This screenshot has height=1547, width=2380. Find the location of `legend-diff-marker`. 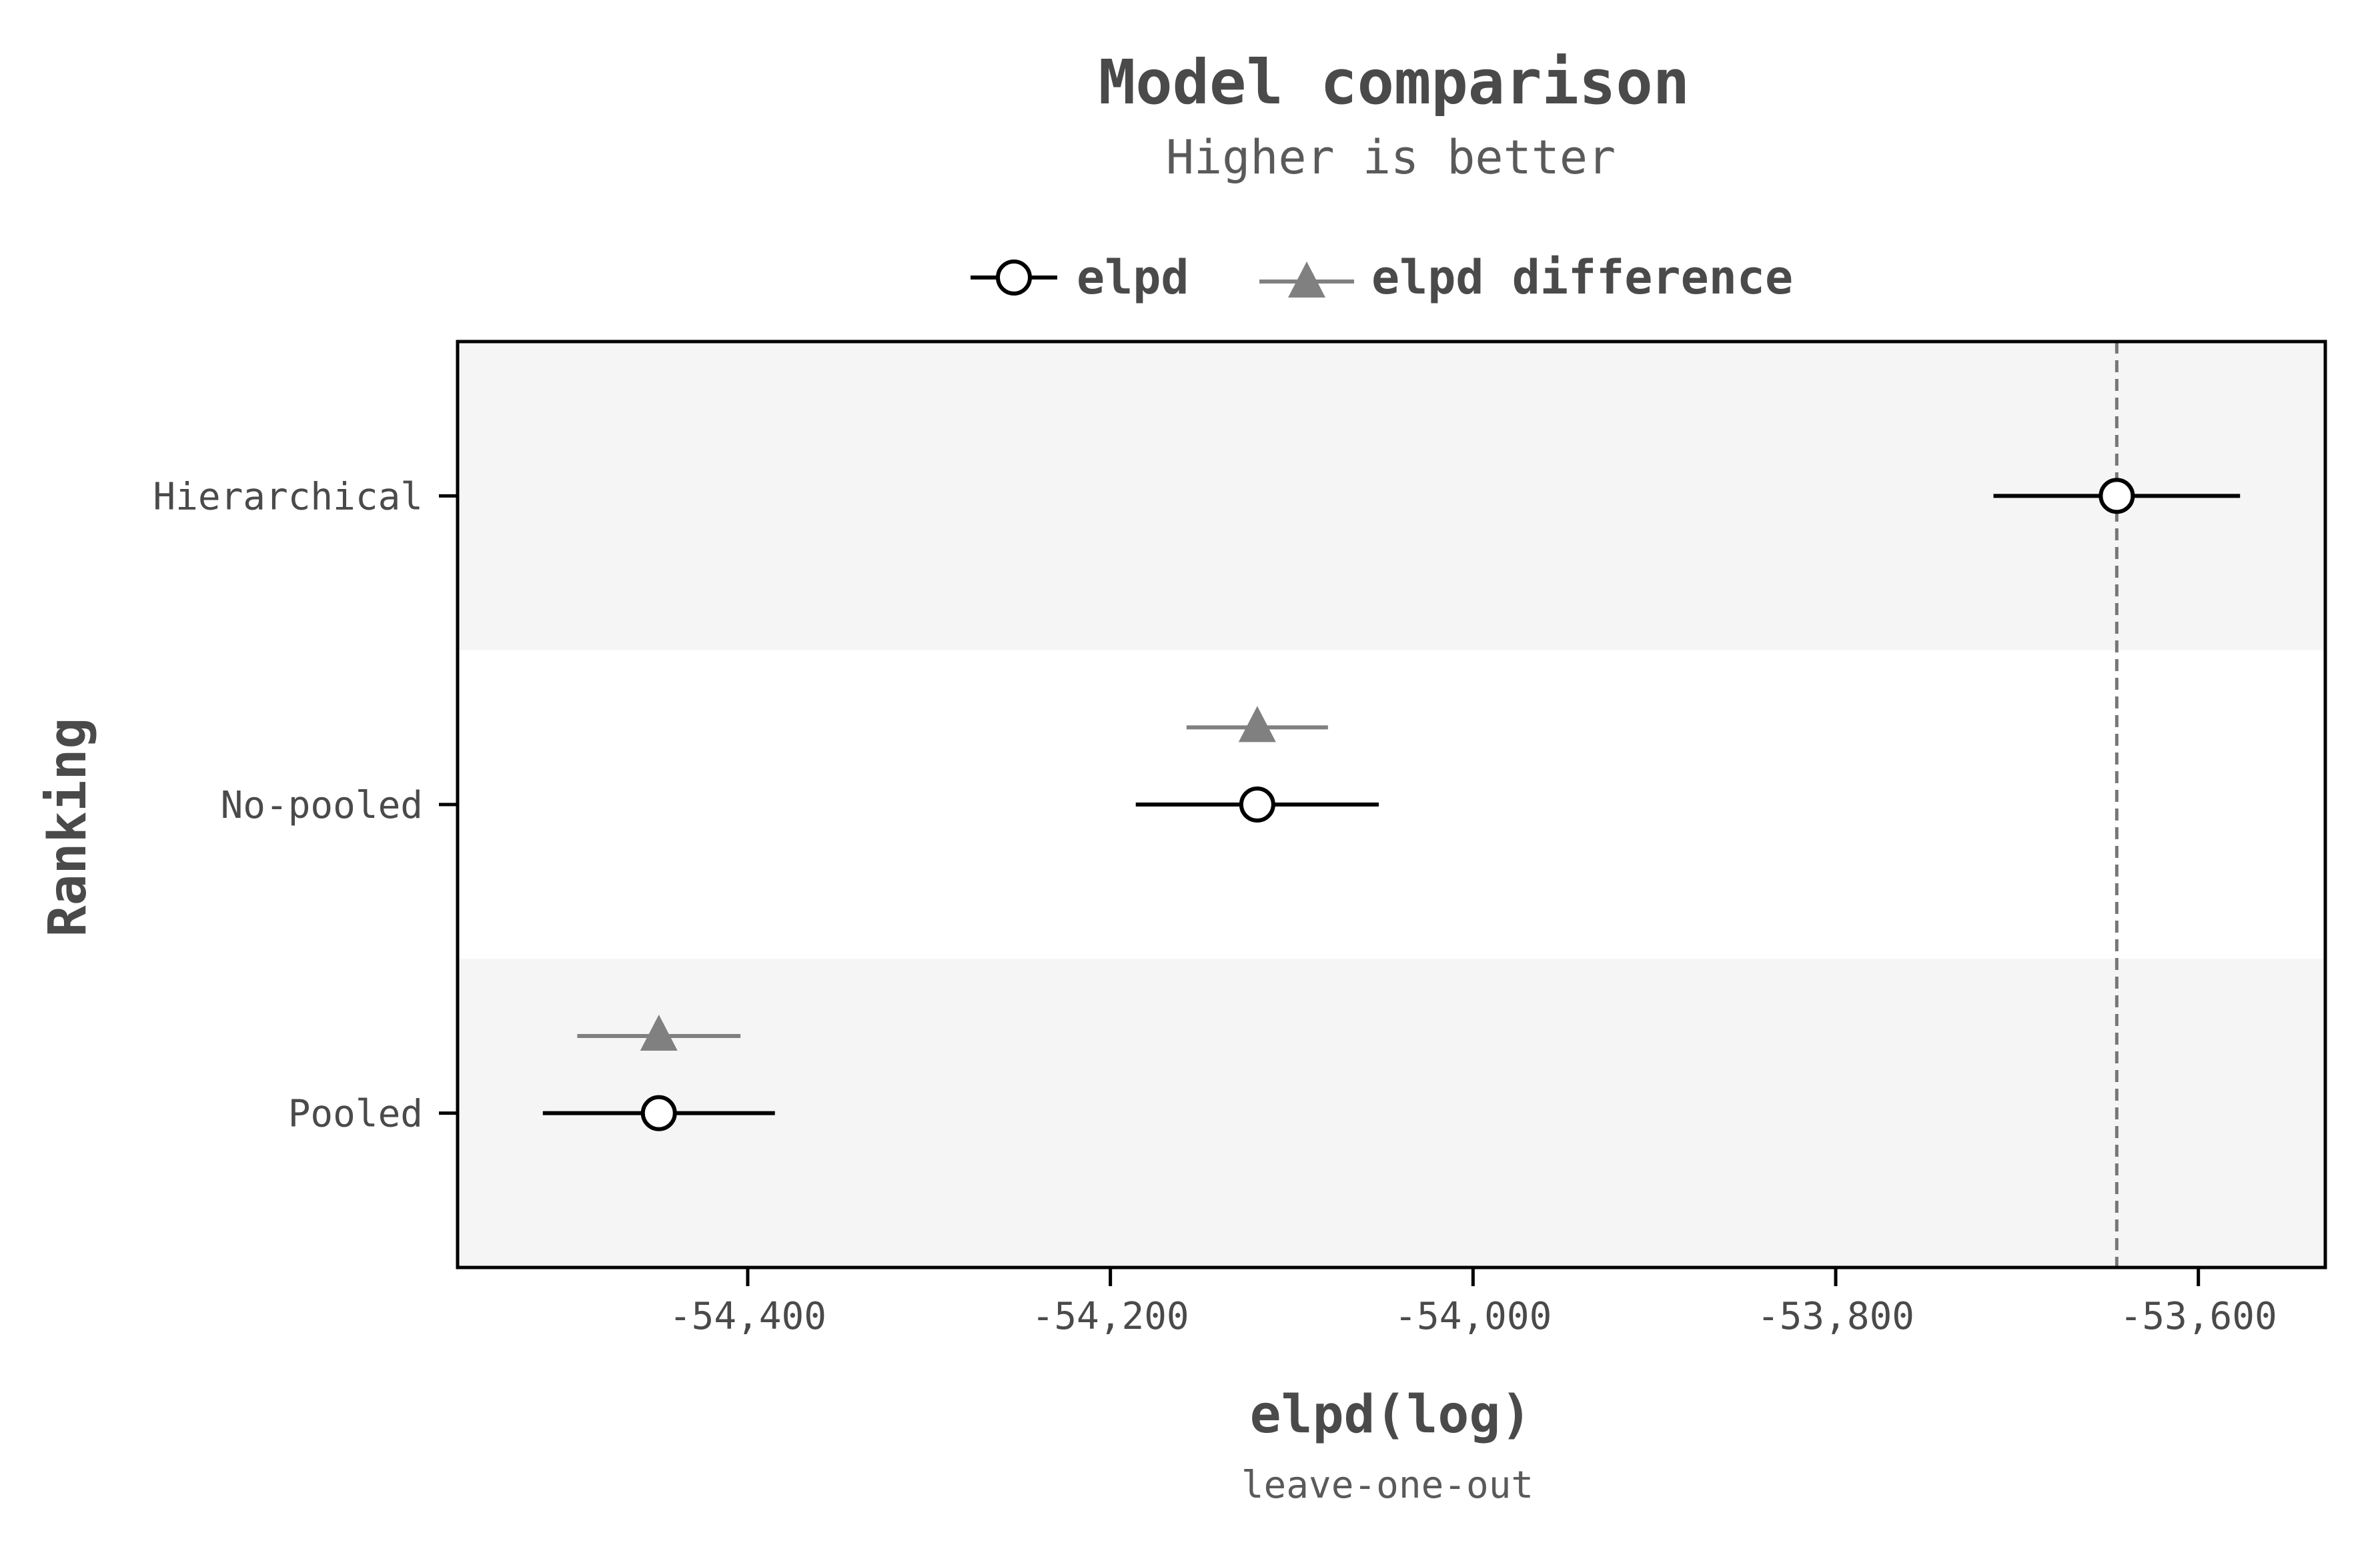

legend-diff-marker is located at coordinates (1306, 280).